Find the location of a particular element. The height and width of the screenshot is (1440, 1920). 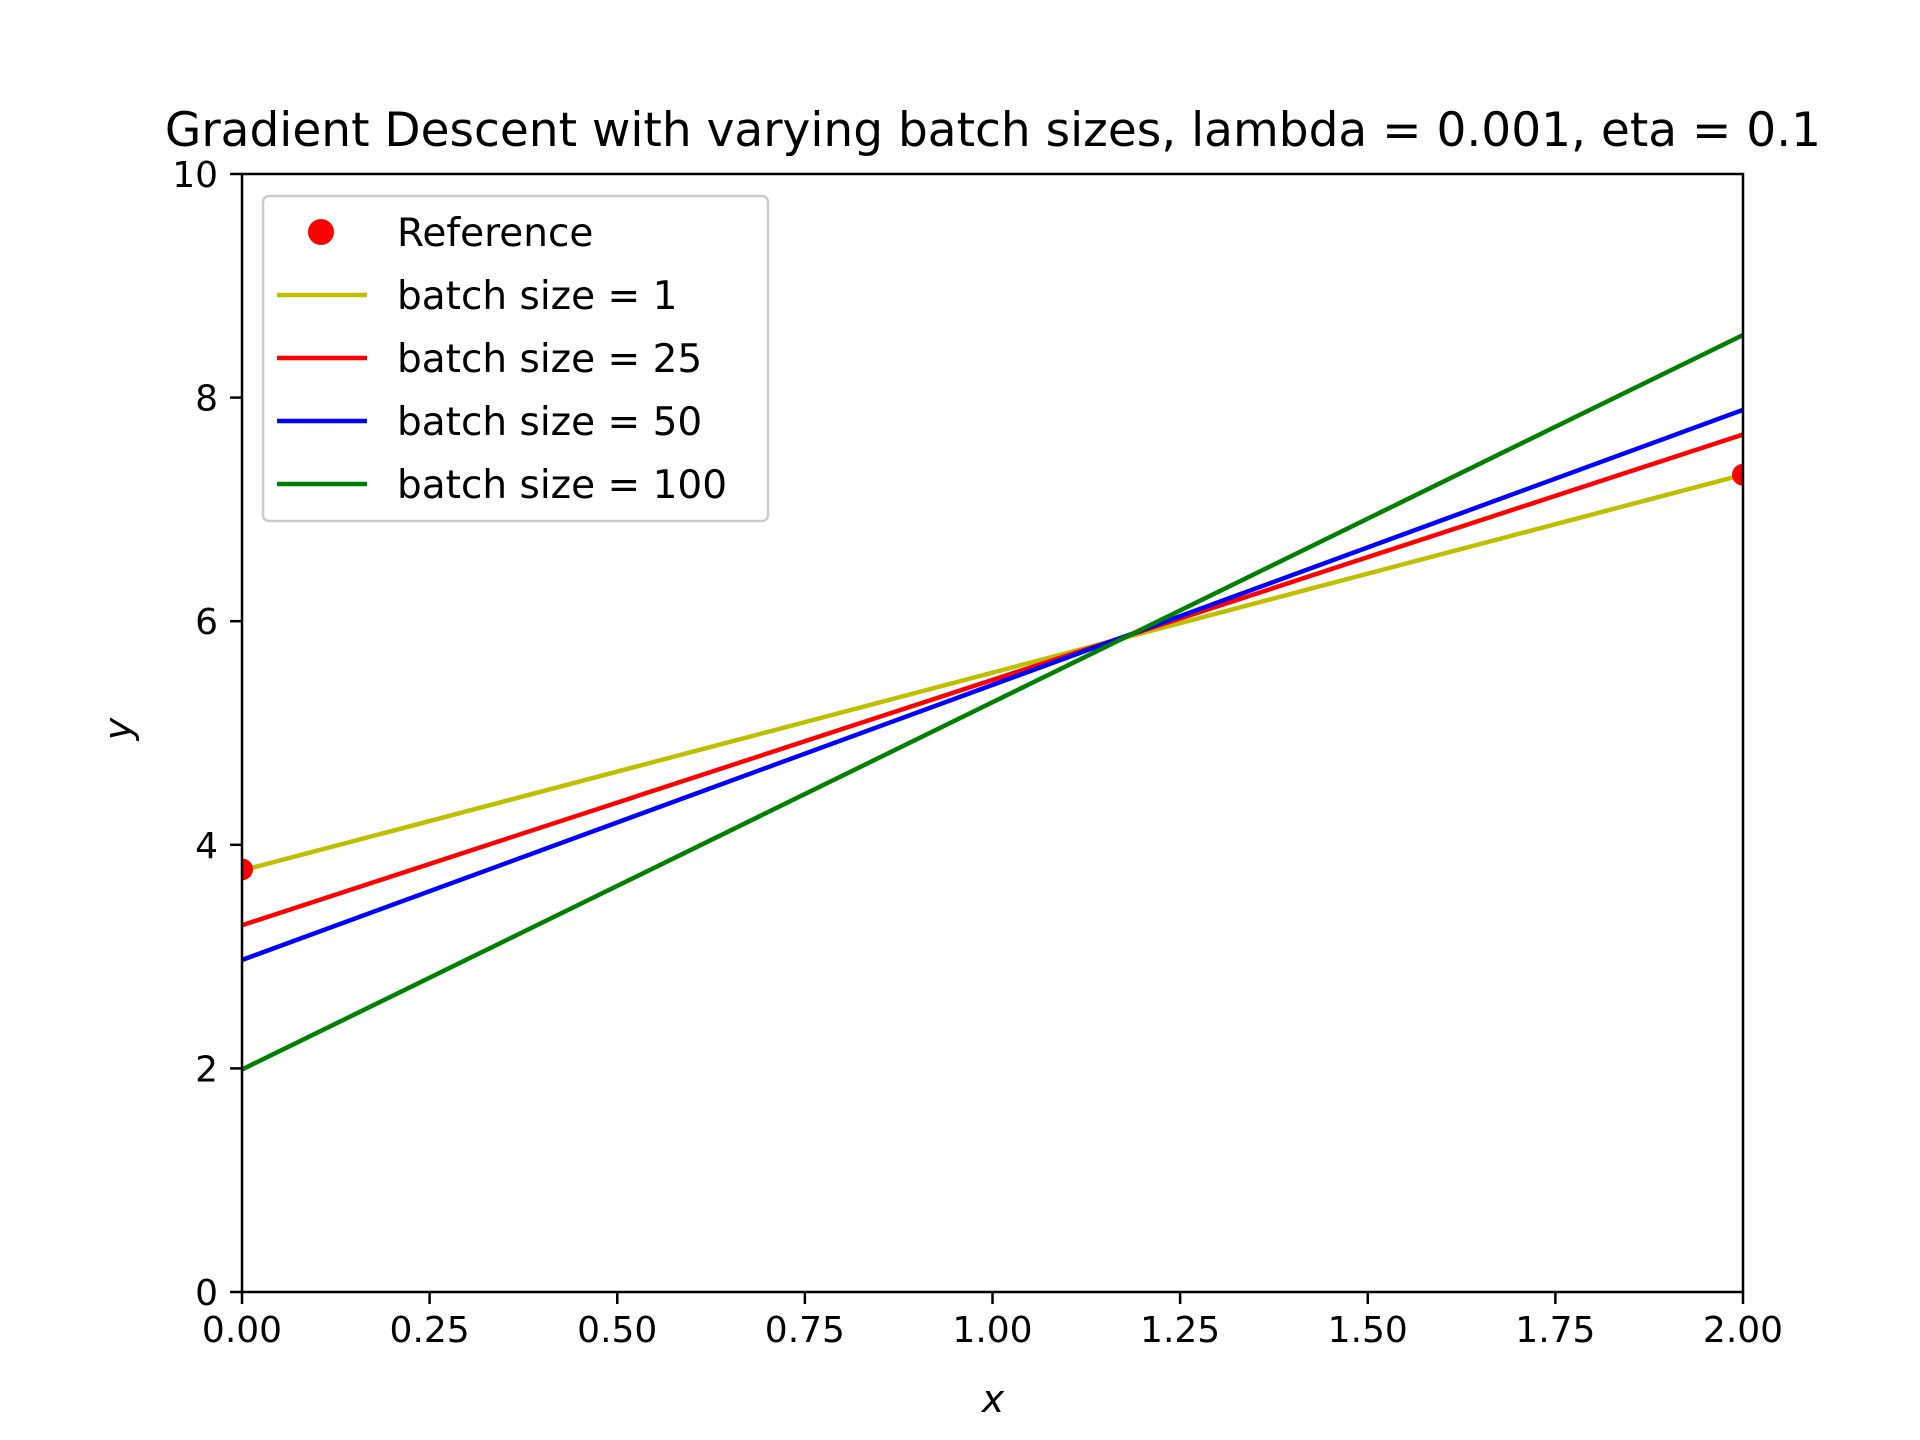

y-tick-label: 8 is located at coordinates (206, 399).